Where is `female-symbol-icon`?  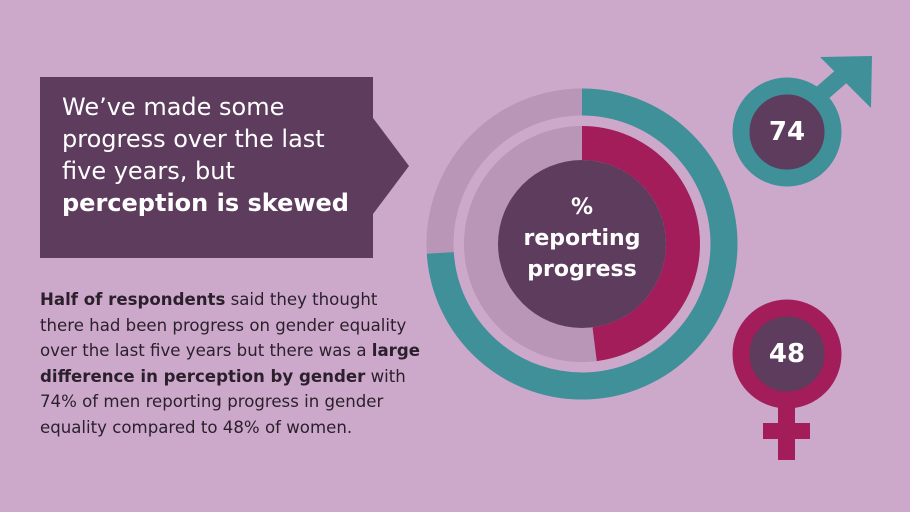
female-symbol-icon is located at coordinates (787, 379).